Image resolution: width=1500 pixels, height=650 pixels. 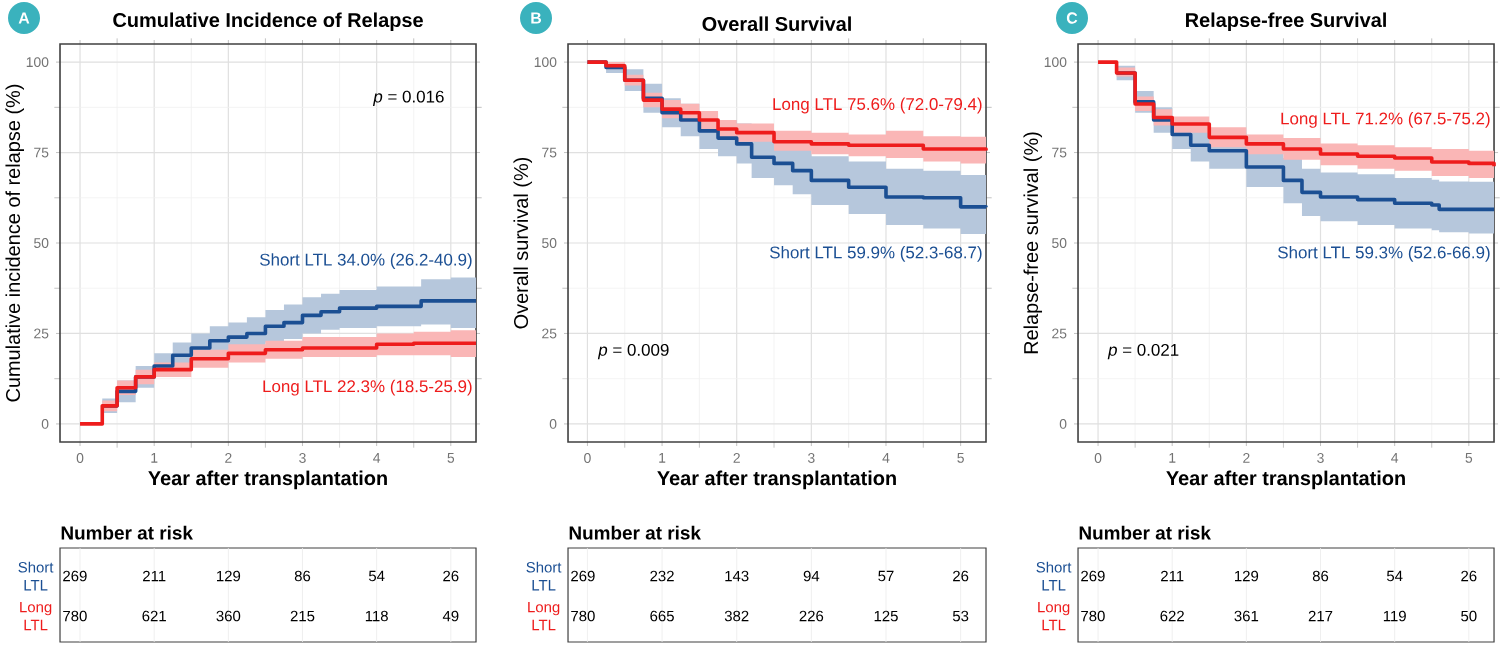 I want to click on annotation: Short LTL 59.3% (52.6-66.9), so click(x=1384, y=253).